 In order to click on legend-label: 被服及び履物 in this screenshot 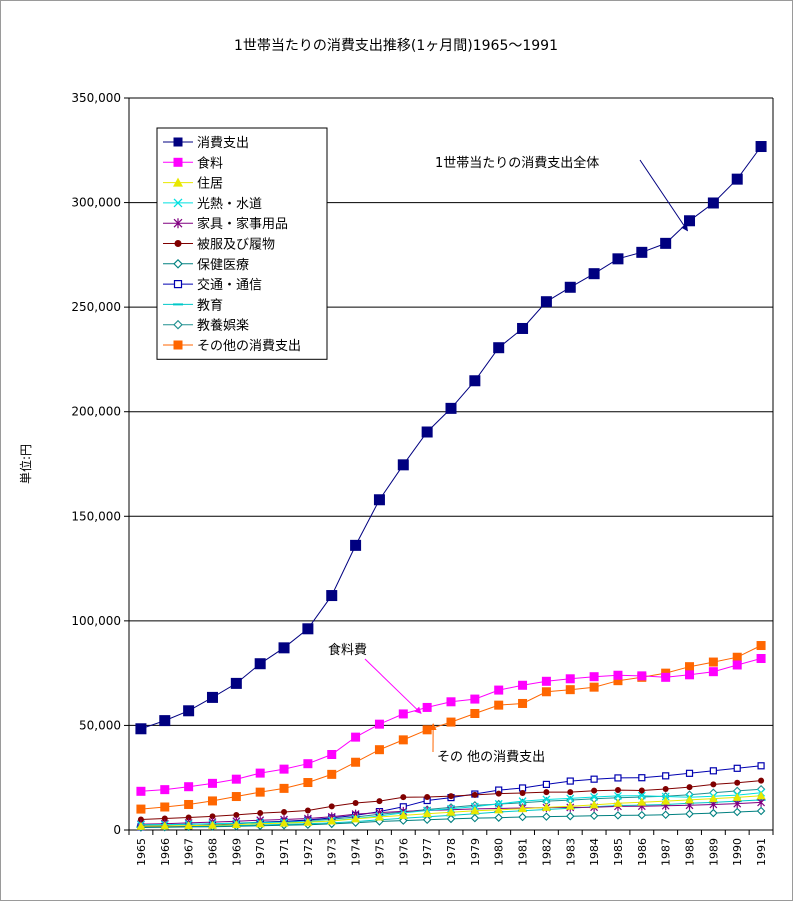, I will do `click(236, 245)`.